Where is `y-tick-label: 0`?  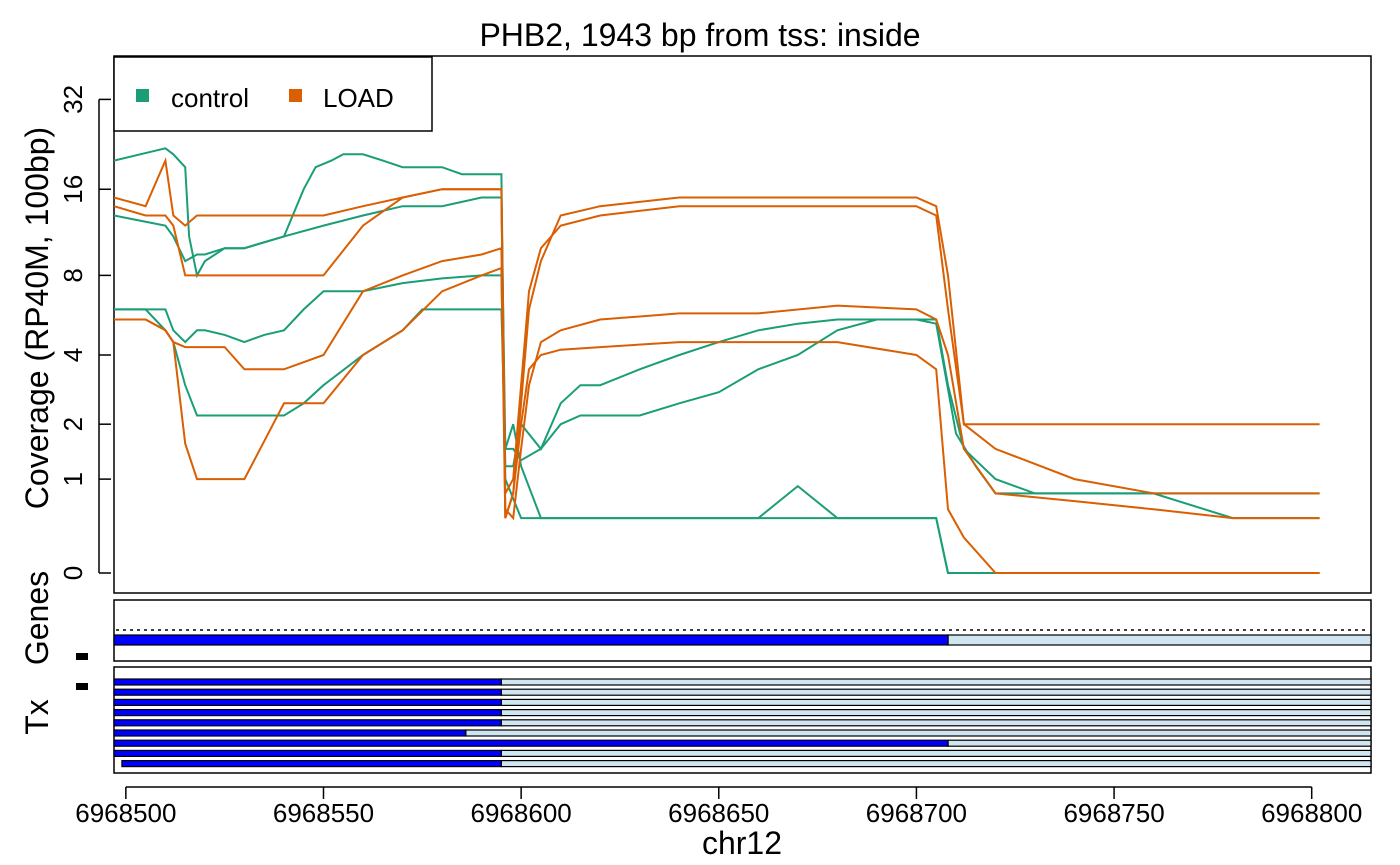 y-tick-label: 0 is located at coordinates (73, 573).